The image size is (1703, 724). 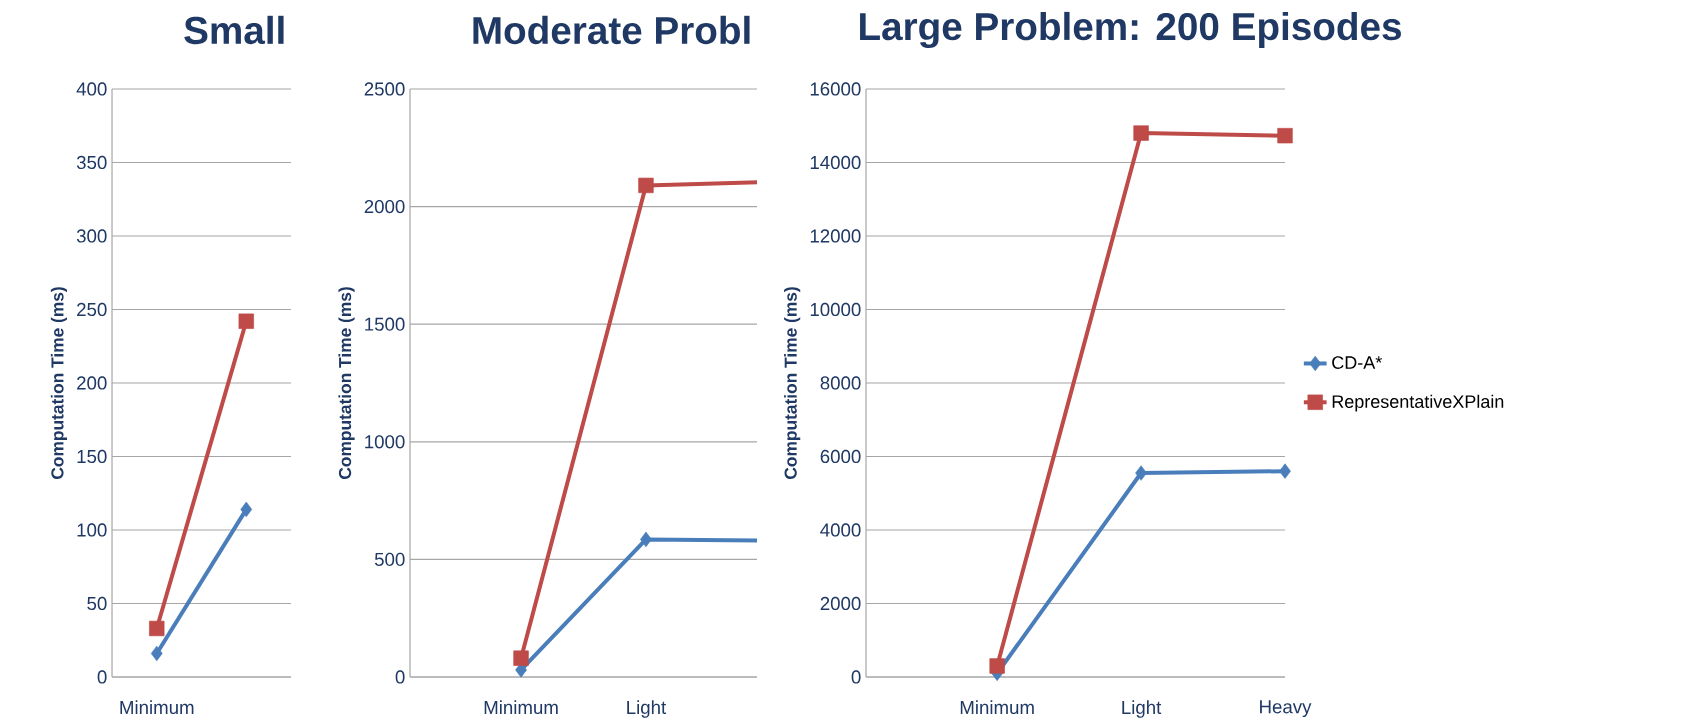 What do you see at coordinates (835, 89) in the screenshot?
I see `y-tick-label: 16000` at bounding box center [835, 89].